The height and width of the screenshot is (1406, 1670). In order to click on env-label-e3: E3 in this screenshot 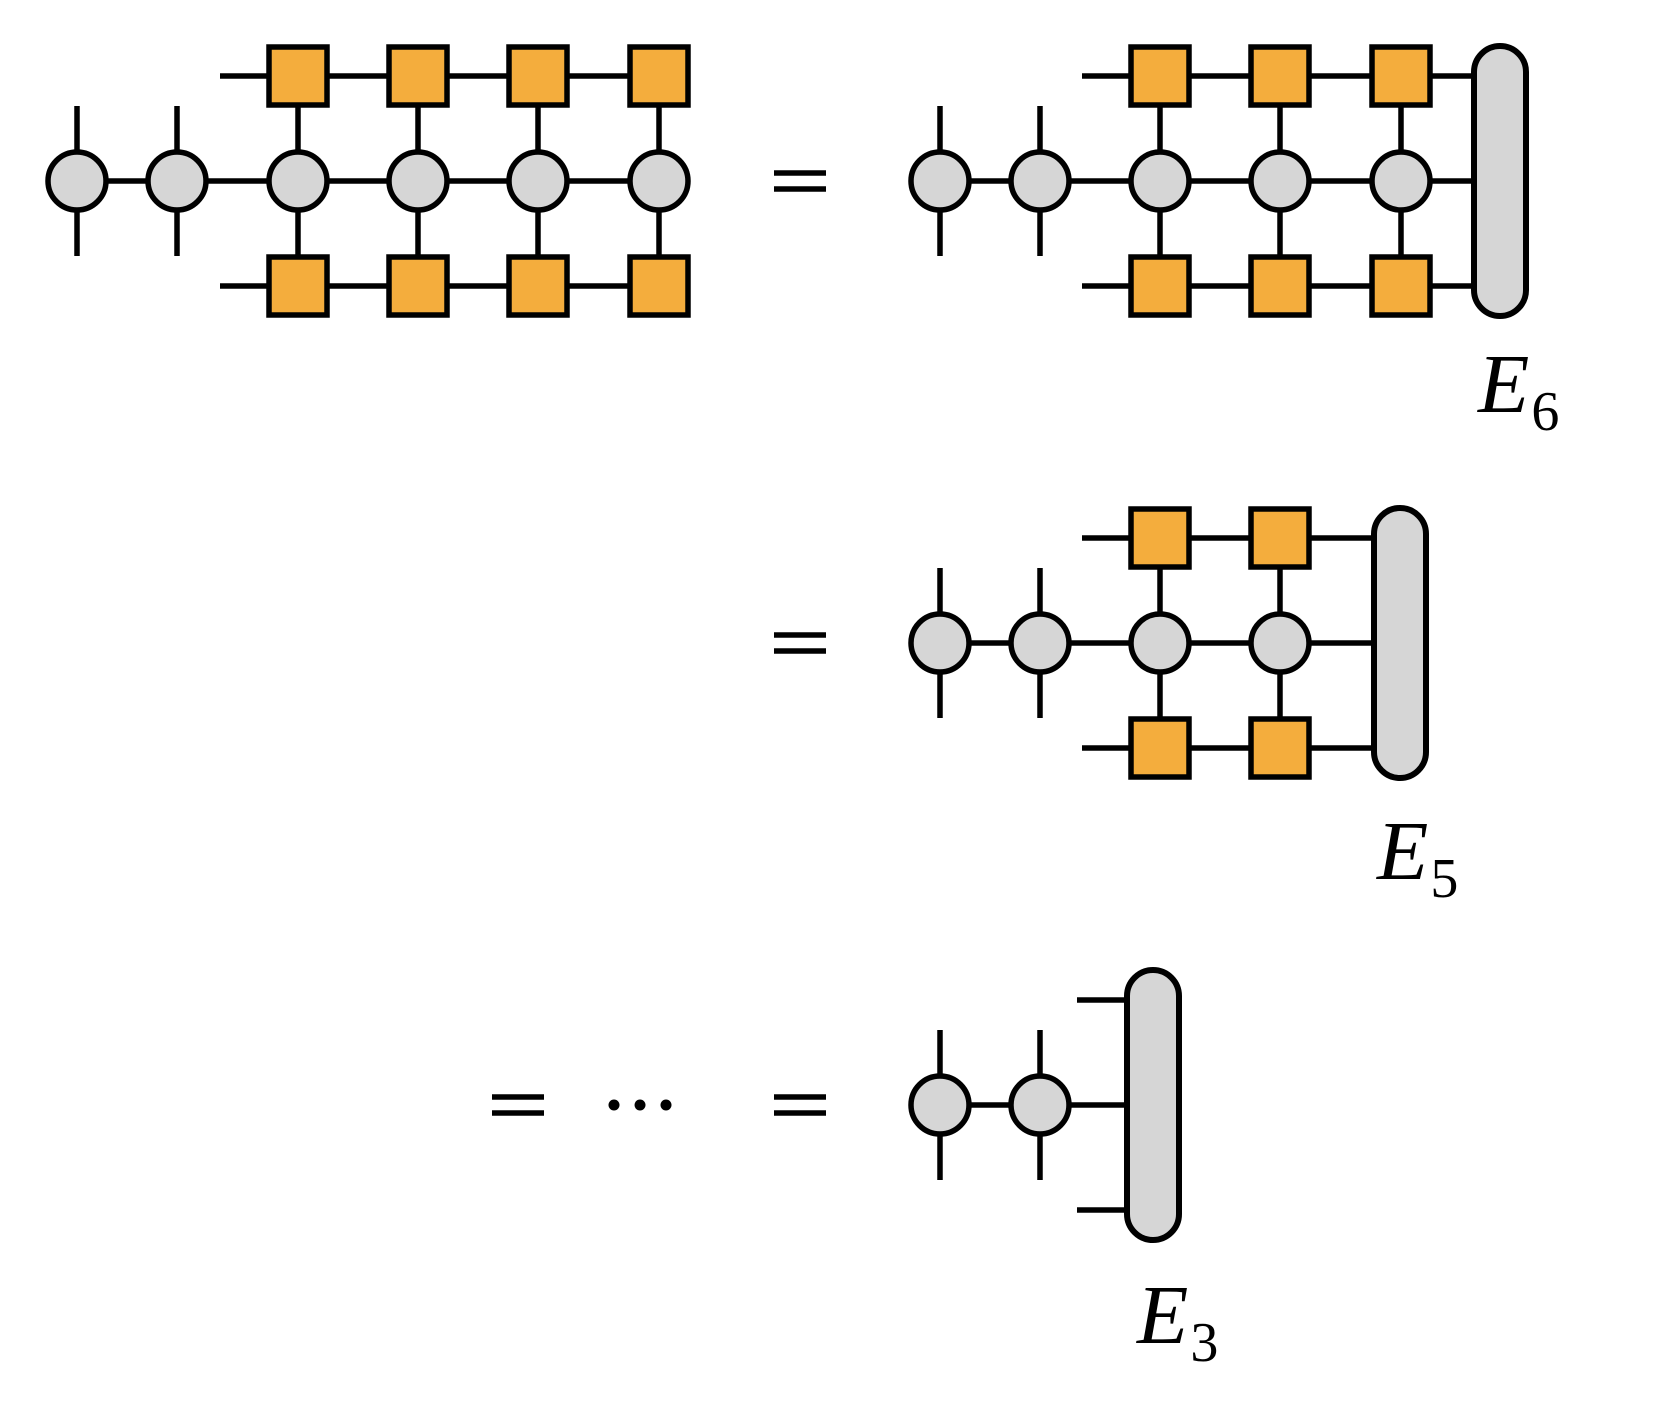, I will do `click(1177, 1321)`.